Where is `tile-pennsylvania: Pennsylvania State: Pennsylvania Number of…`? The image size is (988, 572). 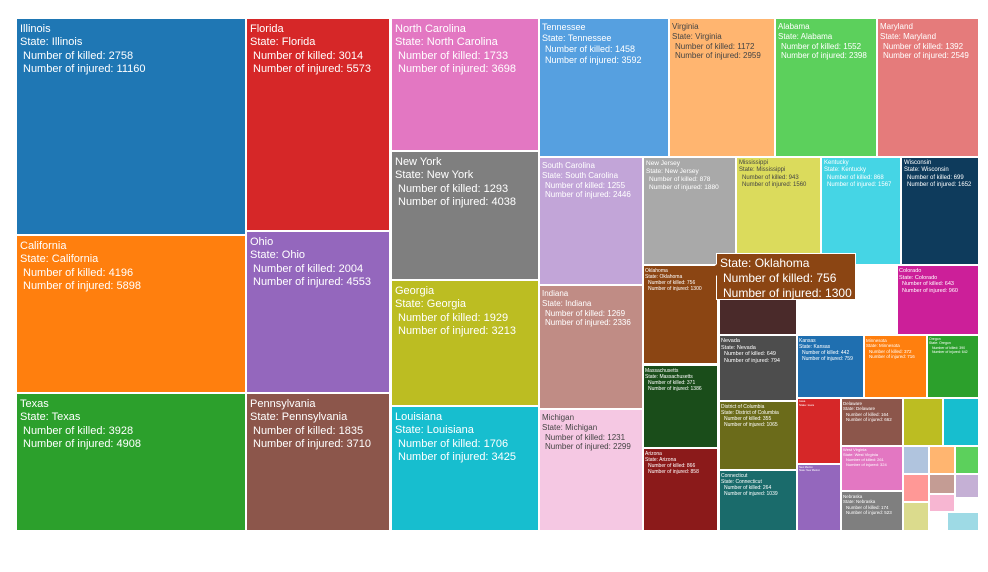 tile-pennsylvania: Pennsylvania State: Pennsylvania Number of… is located at coordinates (318, 462).